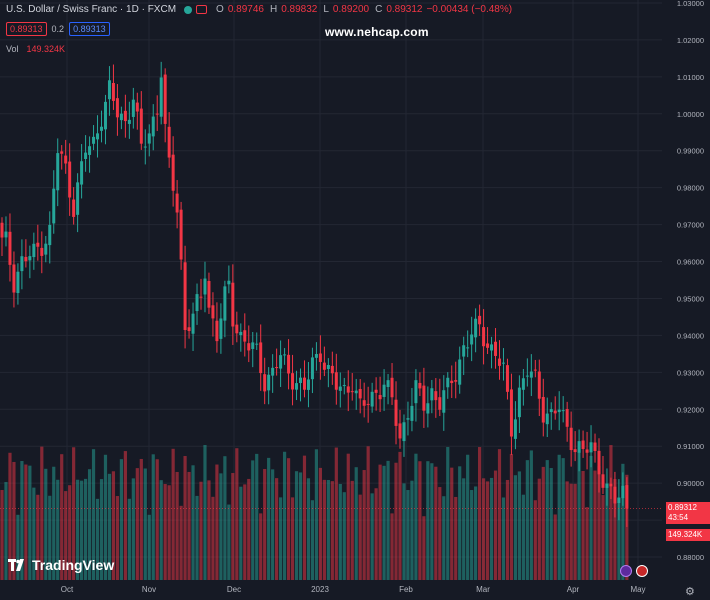 This screenshot has width=710, height=600. I want to click on volume-label: Vol, so click(12, 49).